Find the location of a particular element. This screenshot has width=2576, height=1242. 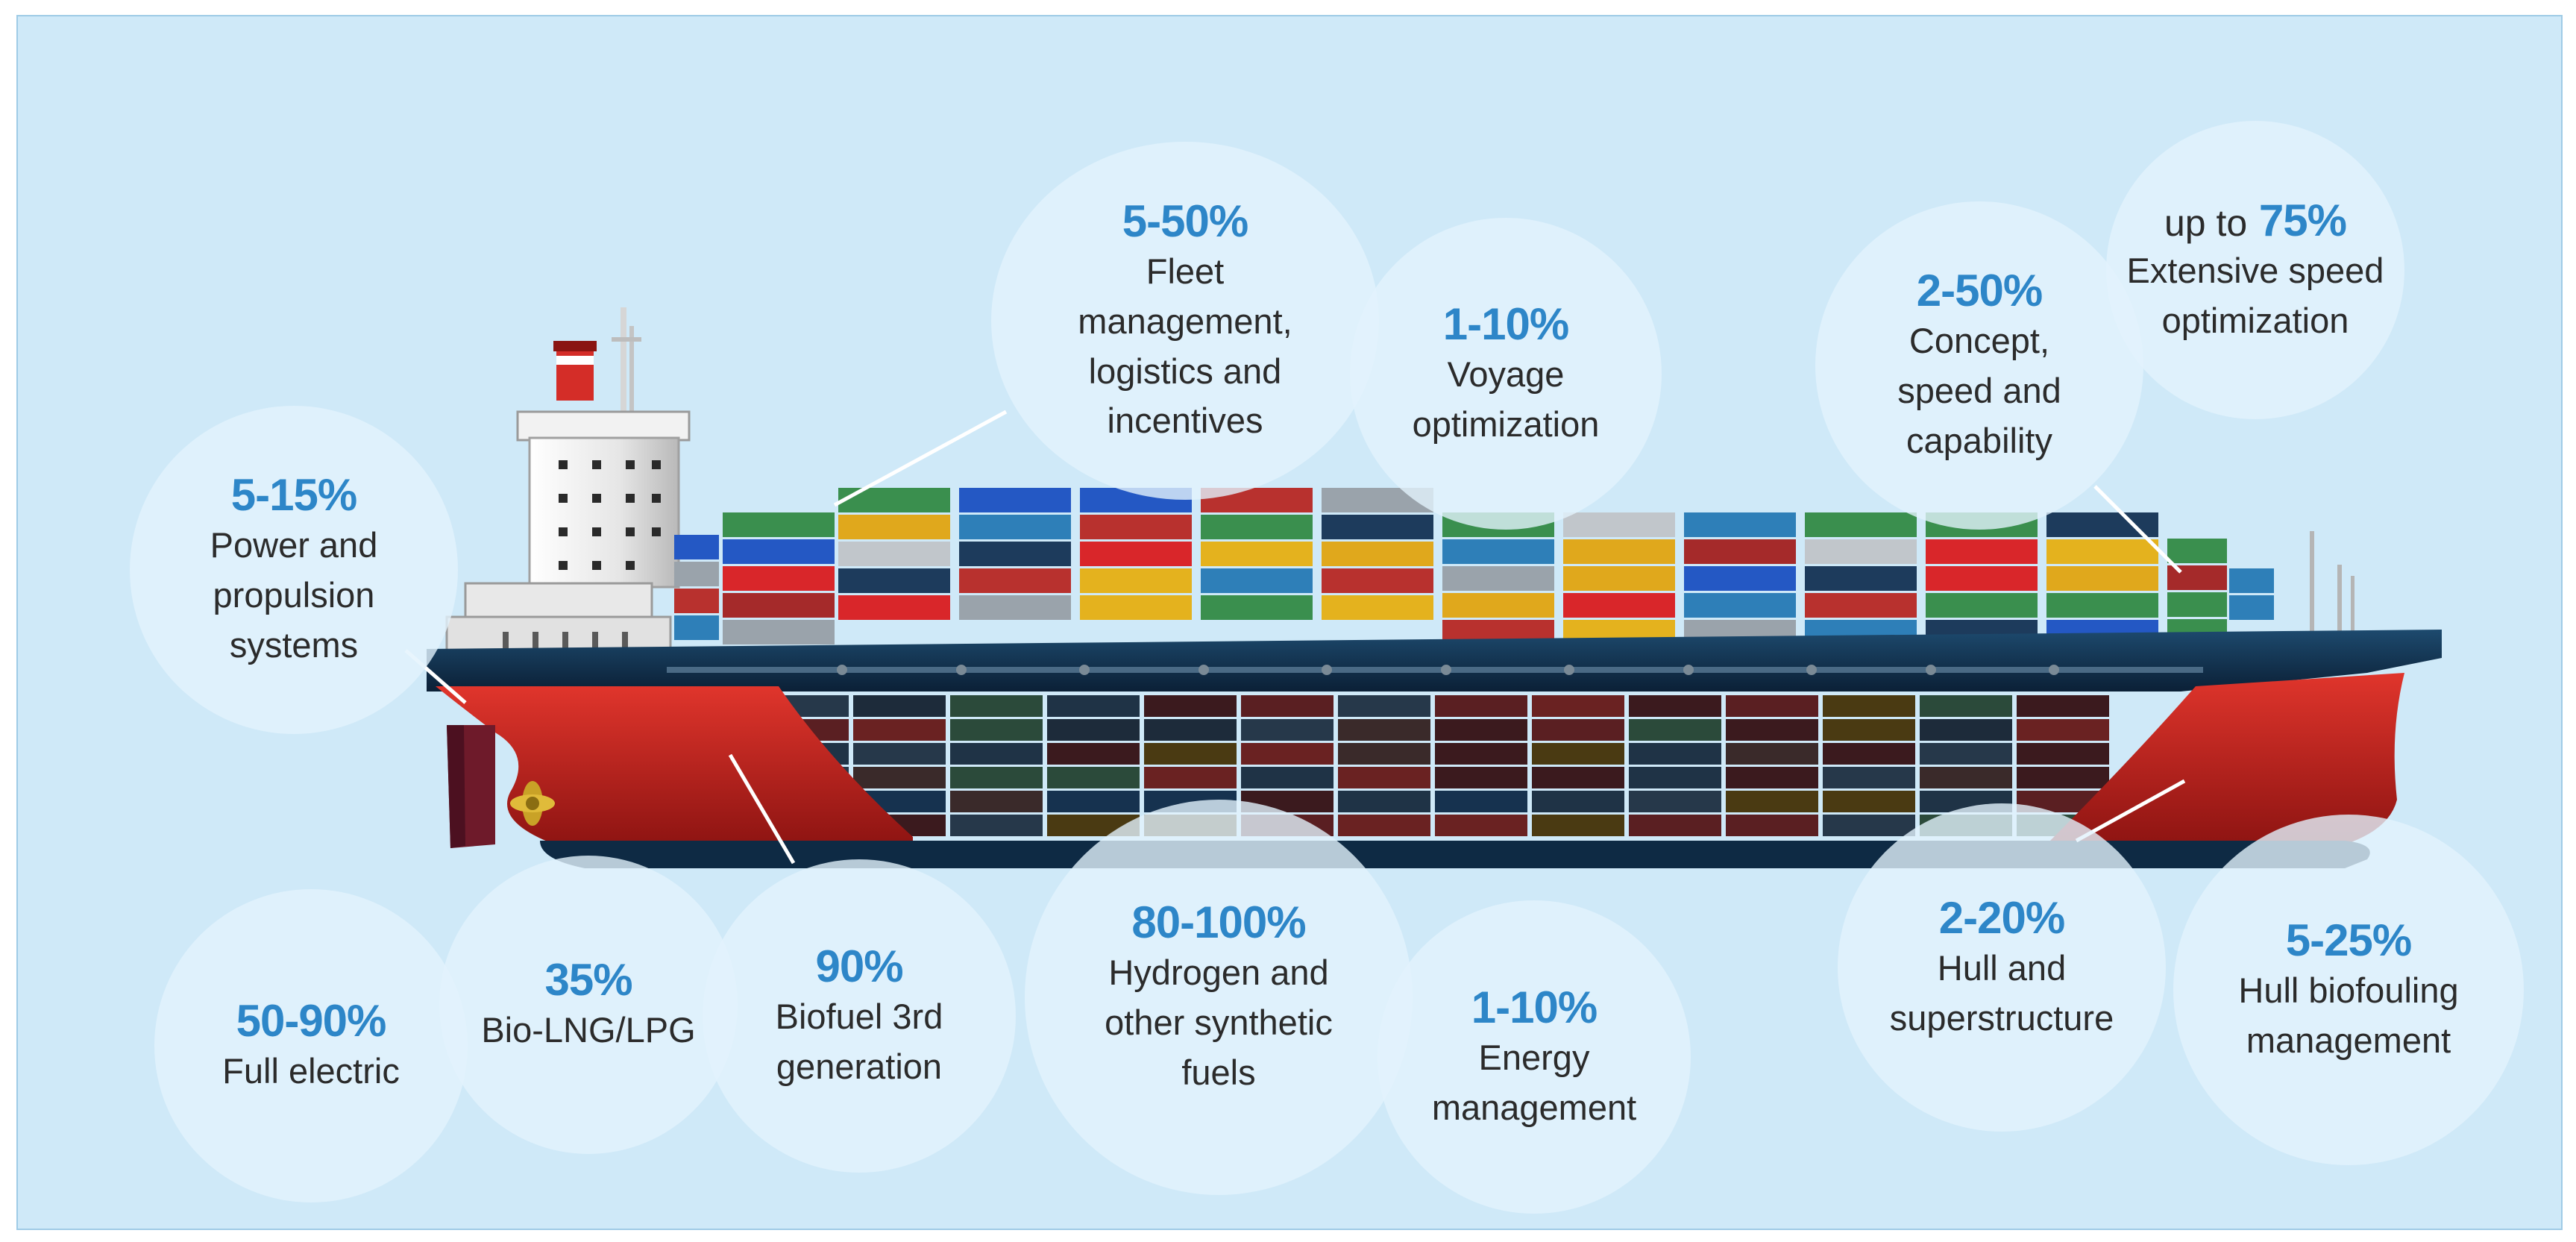

percent-biolng: 35% is located at coordinates (588, 981).